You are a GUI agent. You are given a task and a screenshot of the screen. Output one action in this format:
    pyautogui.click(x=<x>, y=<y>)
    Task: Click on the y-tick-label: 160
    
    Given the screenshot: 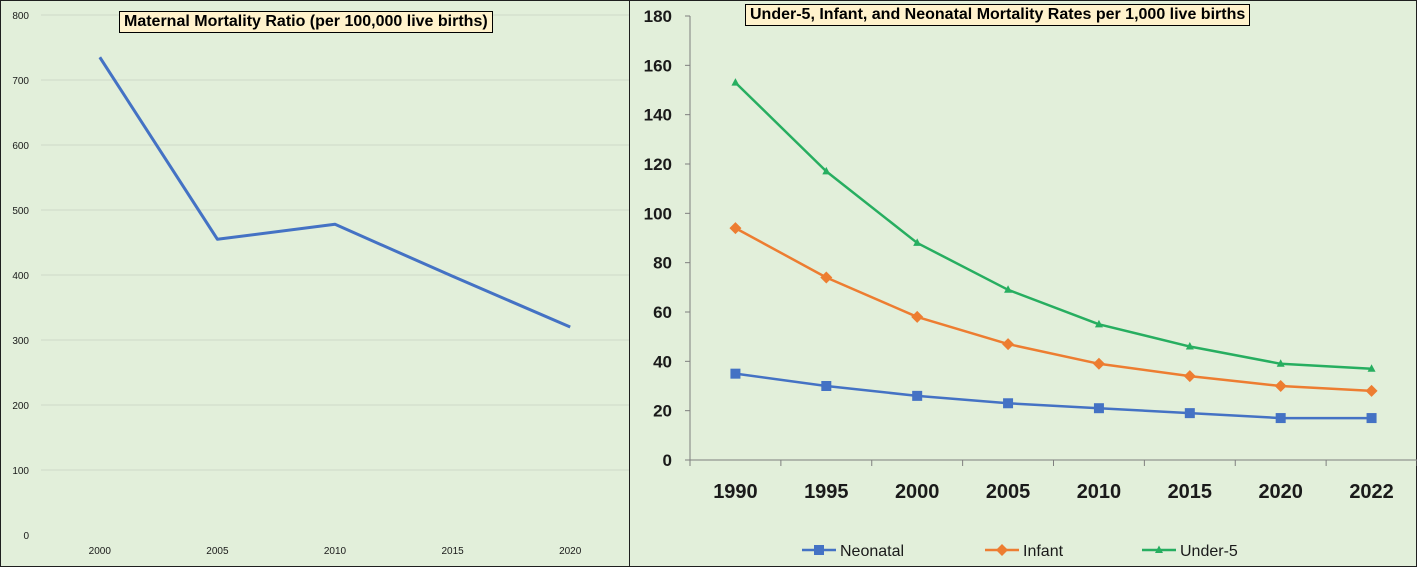 What is the action you would take?
    pyautogui.click(x=658, y=65)
    